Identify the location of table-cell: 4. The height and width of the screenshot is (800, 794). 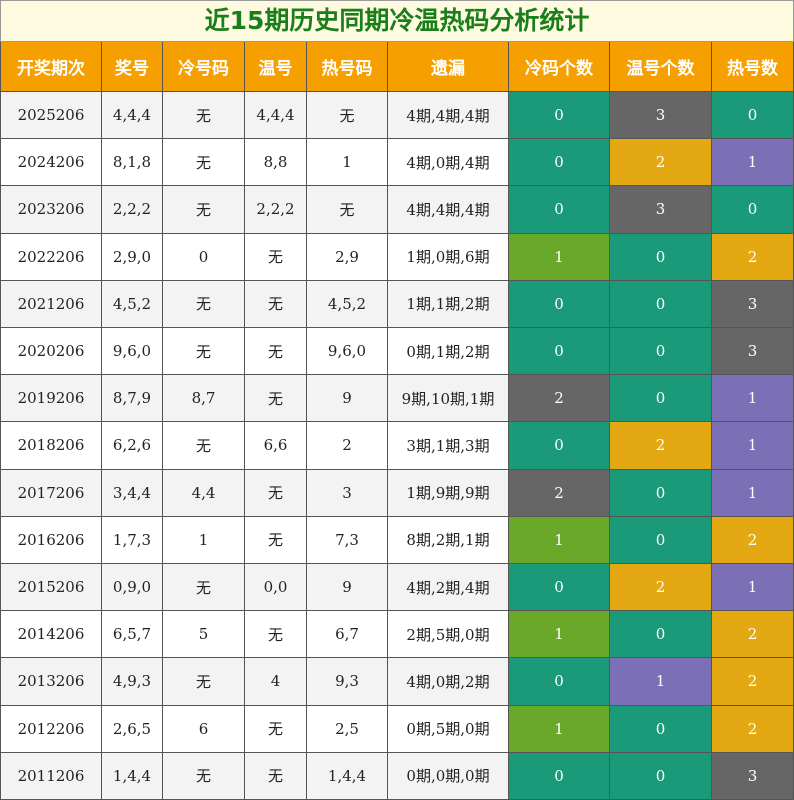
(276, 682).